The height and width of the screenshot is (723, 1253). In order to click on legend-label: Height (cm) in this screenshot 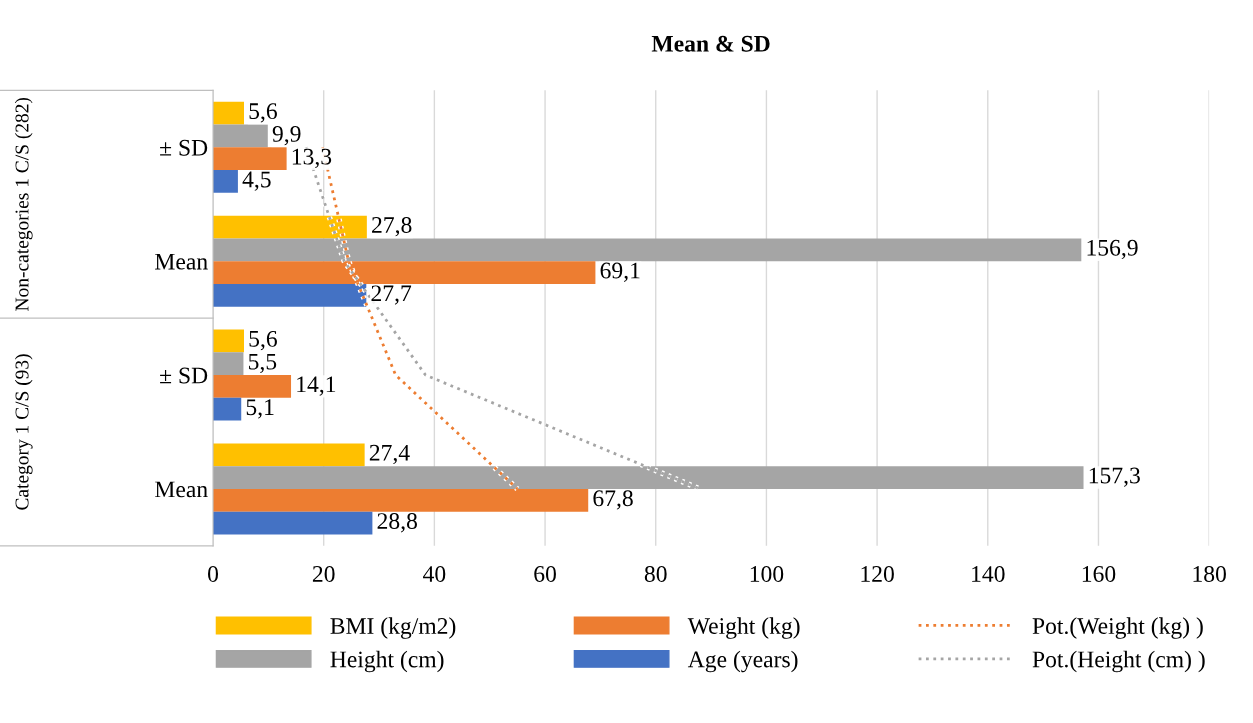, I will do `click(387, 661)`.